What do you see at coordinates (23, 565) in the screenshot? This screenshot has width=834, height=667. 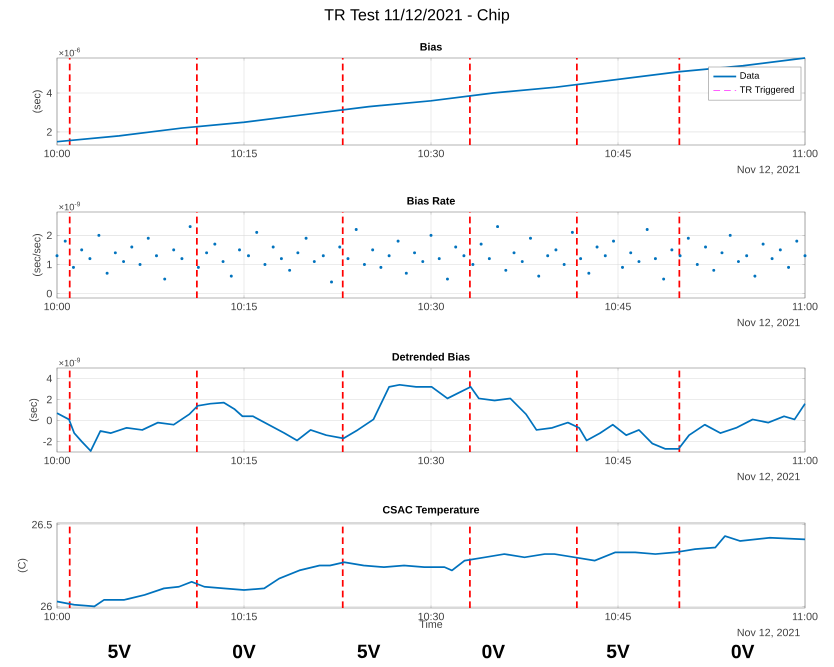 I see `y-axis-title: (C)` at bounding box center [23, 565].